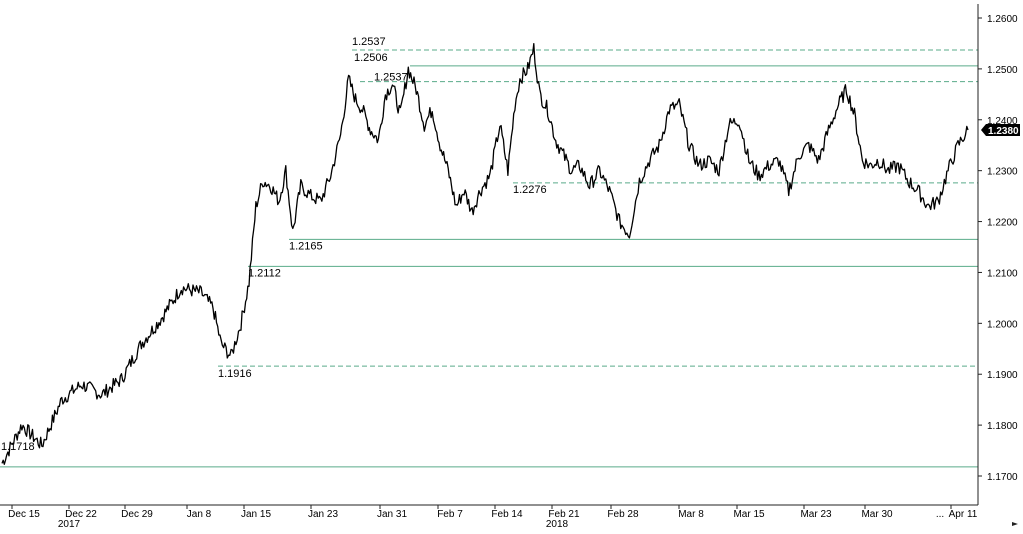 This screenshot has height=534, width=1023. Describe the element at coordinates (1002, 223) in the screenshot. I see `y-tick-label: 1.2200` at that location.